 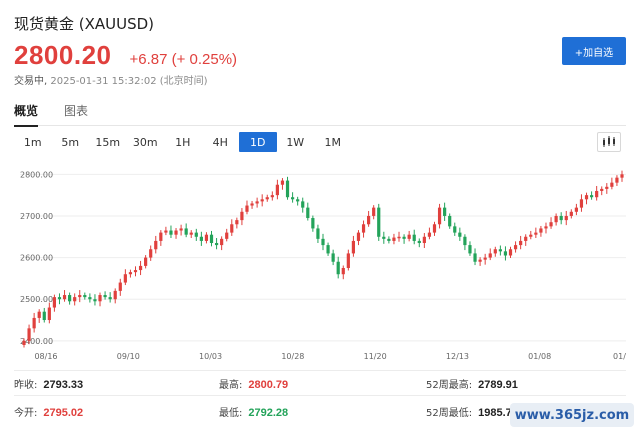 I want to click on range-1mo: 1M, so click(x=333, y=142).